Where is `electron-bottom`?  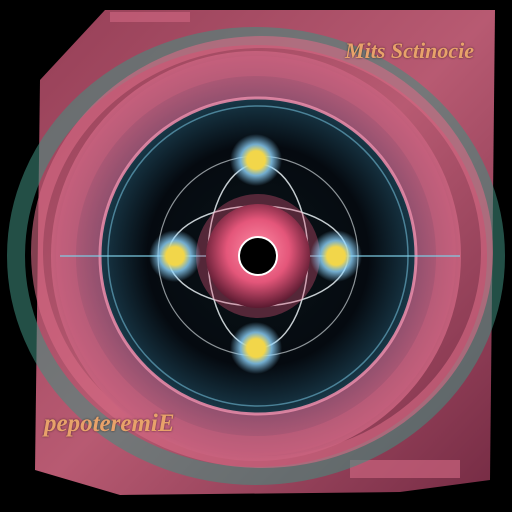 electron-bottom is located at coordinates (256, 348).